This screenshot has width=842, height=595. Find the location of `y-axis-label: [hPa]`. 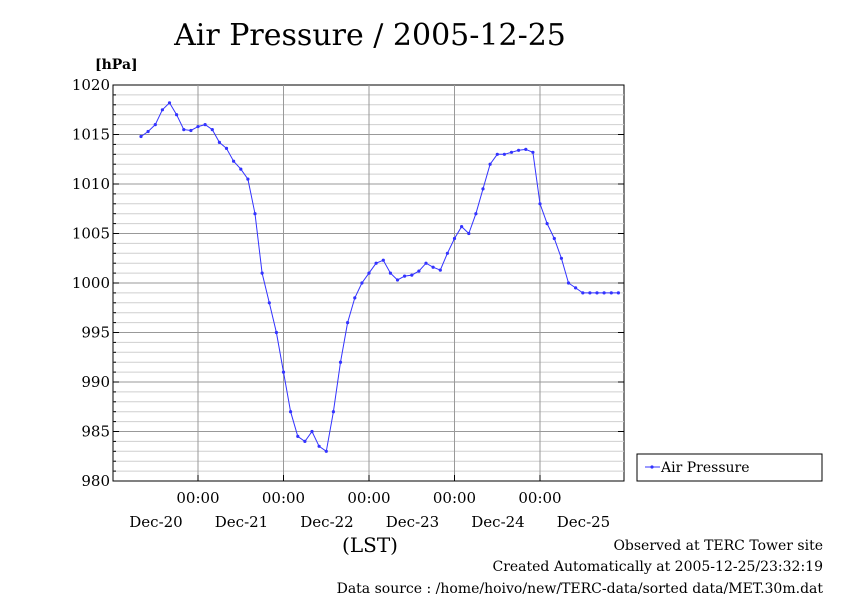

y-axis-label: [hPa] is located at coordinates (116, 65).